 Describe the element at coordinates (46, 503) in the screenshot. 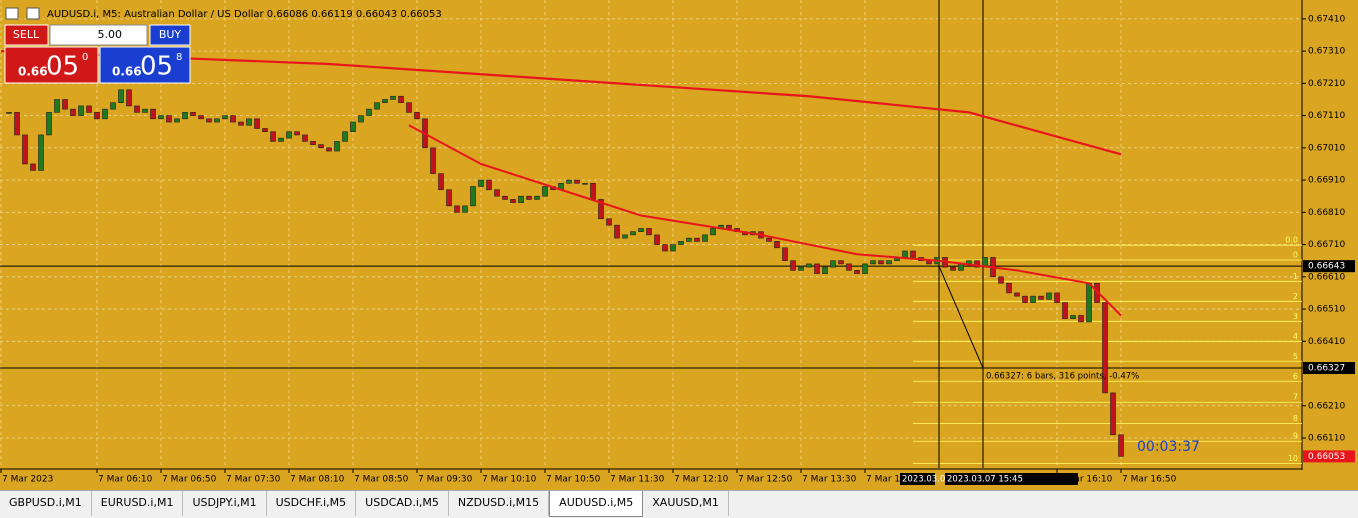

I see `chart-tab: GBPUSD.i,M1` at that location.